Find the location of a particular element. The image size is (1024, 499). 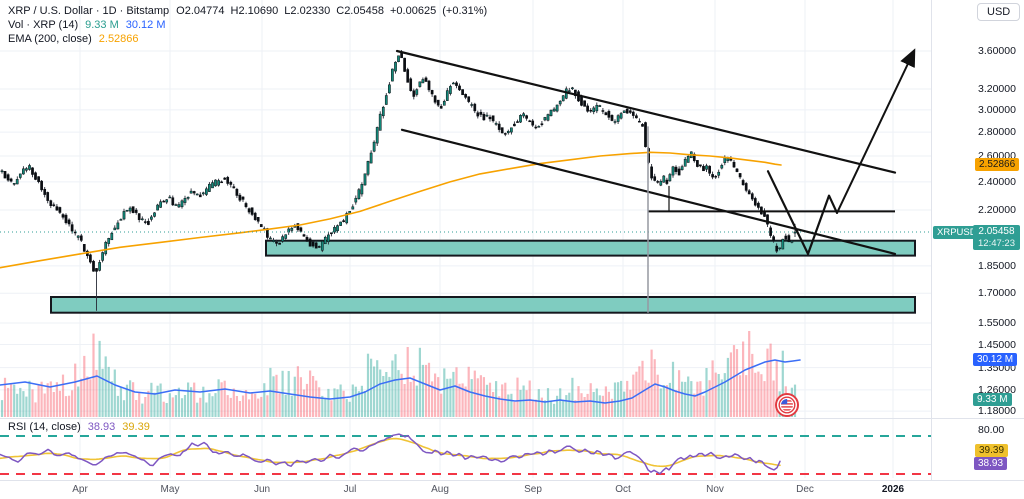

price-tick-label: 2.20000 is located at coordinates (997, 210).